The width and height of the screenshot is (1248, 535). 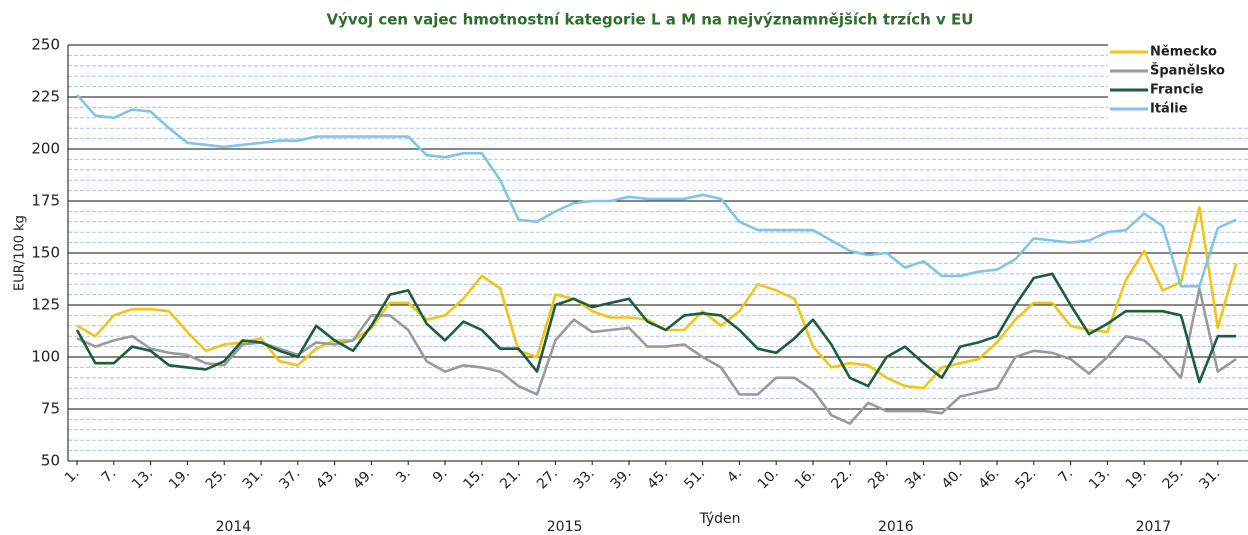 What do you see at coordinates (657, 478) in the screenshot?
I see `x-tick-label: 45.` at bounding box center [657, 478].